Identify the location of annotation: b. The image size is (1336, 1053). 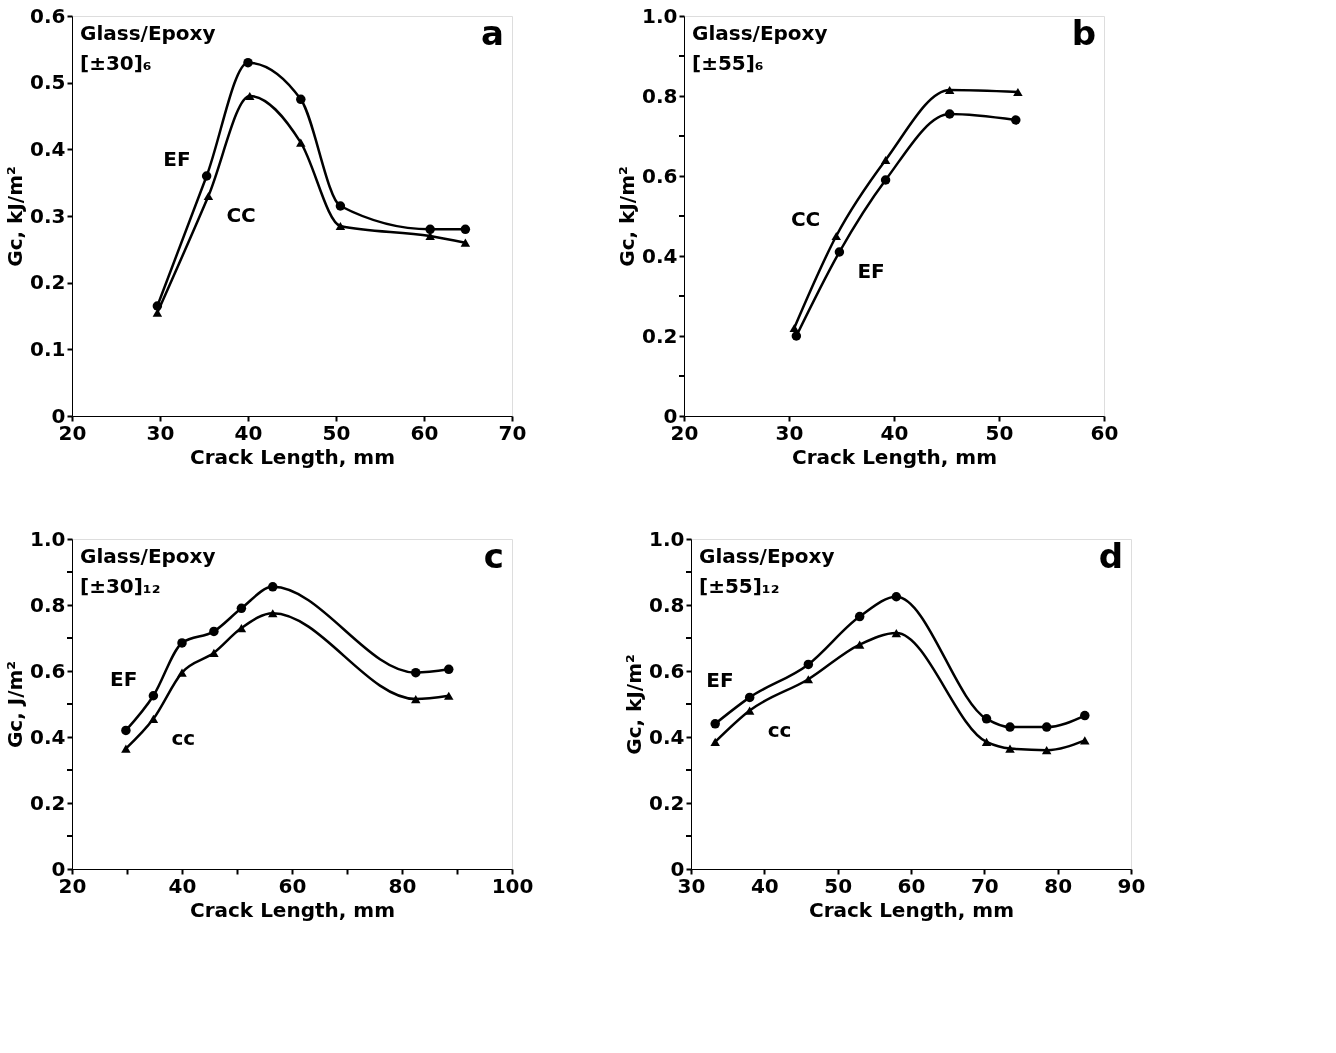
(1083, 33).